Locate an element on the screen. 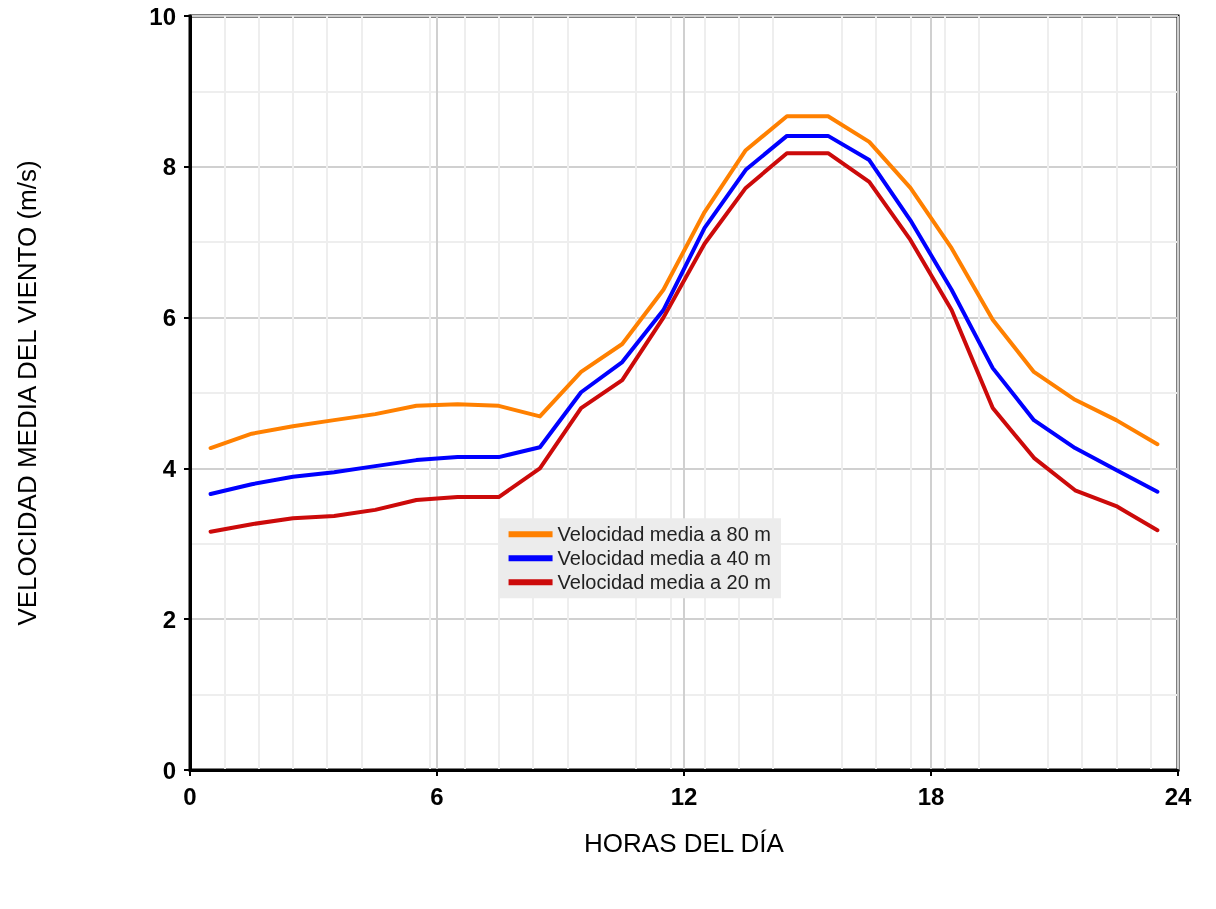  y-tick-label: 4 is located at coordinates (169, 468).